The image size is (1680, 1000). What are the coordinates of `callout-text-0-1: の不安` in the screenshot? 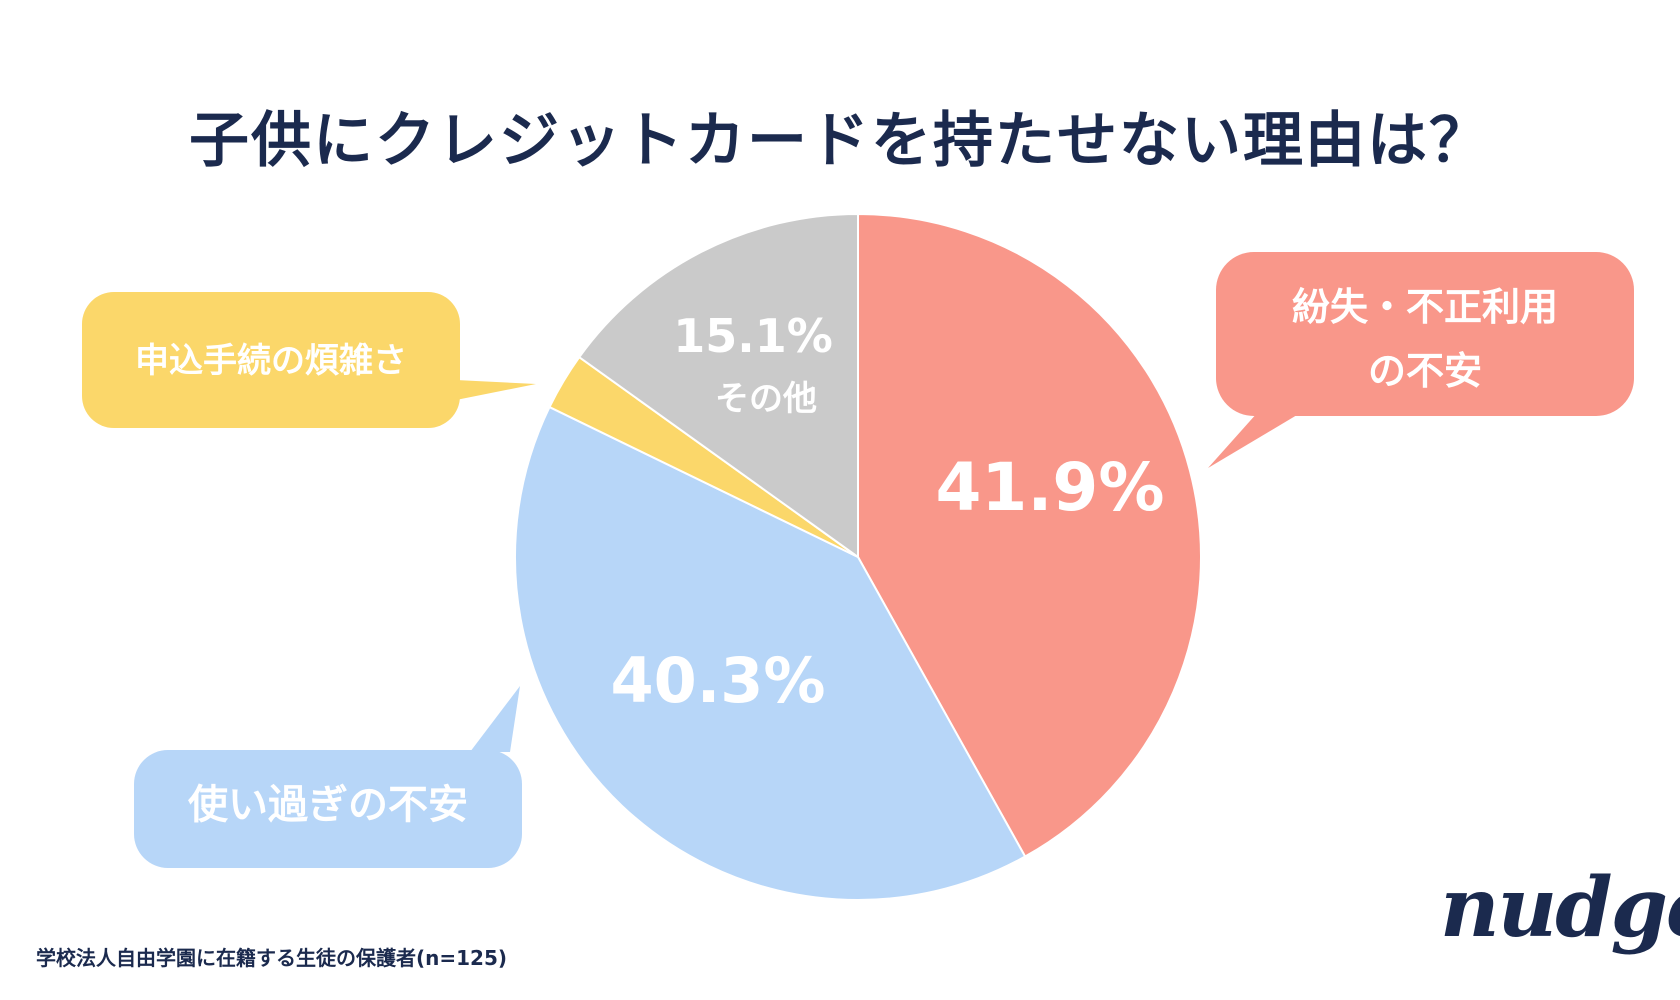 It's located at (1425, 371).